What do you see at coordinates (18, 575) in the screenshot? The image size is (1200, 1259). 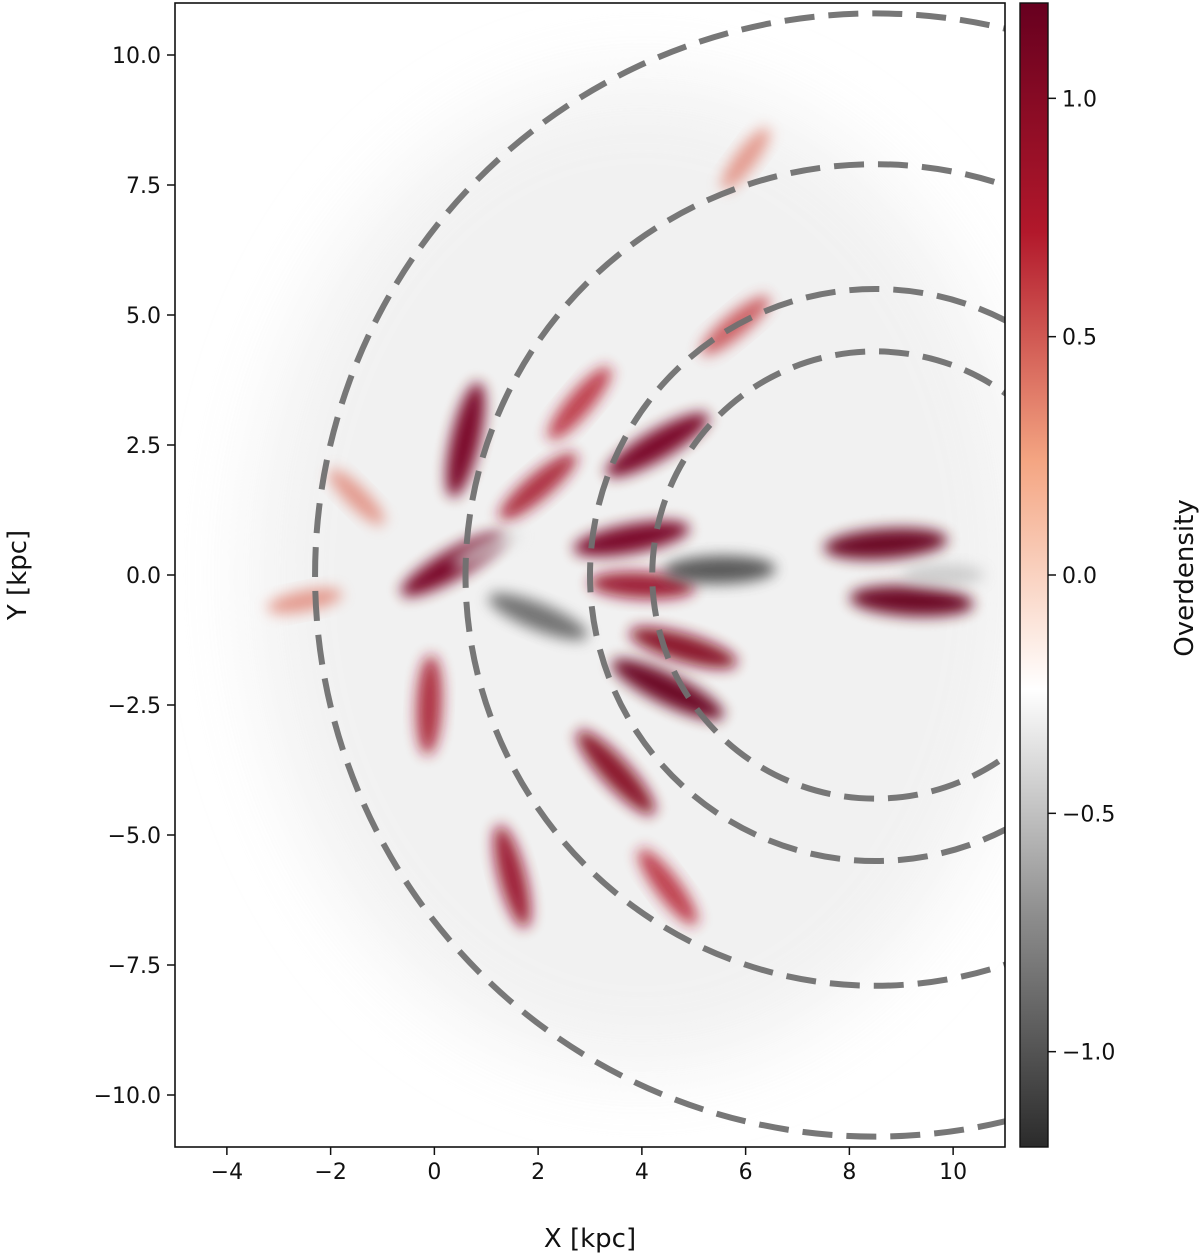 I see `y-axis-label: Y [kpc]` at bounding box center [18, 575].